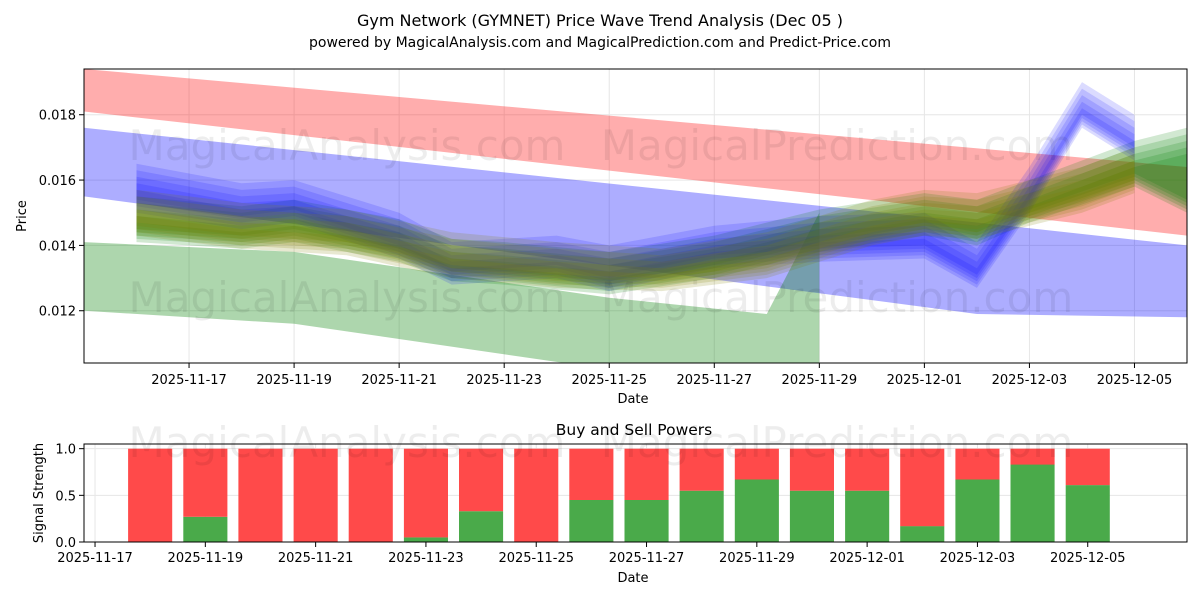 Image resolution: width=1200 pixels, height=600 pixels. Describe the element at coordinates (57, 246) in the screenshot. I see `top-y-tick-label: 0.014` at that location.